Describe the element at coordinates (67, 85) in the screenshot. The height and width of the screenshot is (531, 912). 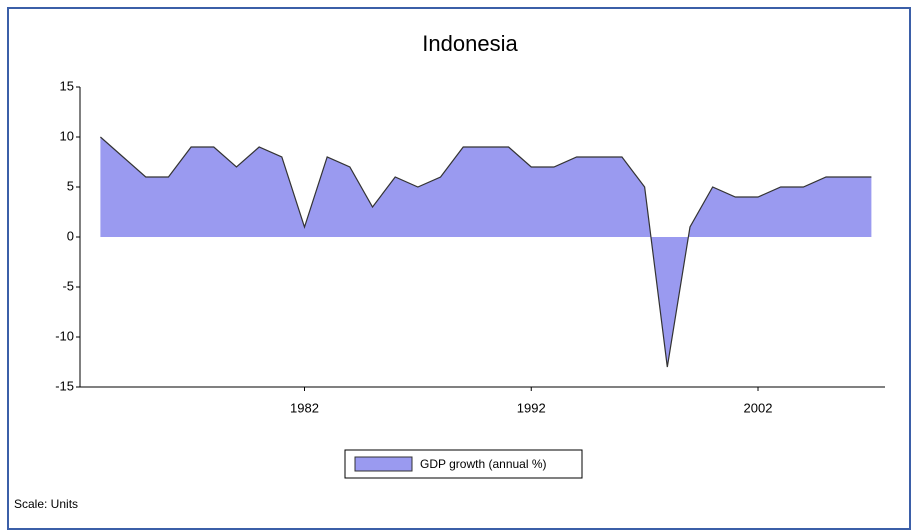
I see `y-tick-label: 15` at that location.